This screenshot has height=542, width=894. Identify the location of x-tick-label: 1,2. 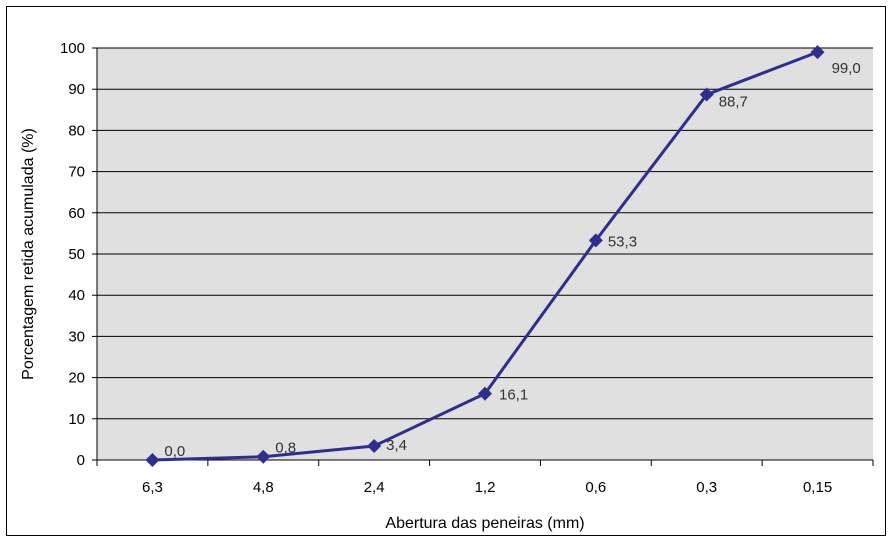
(485, 487).